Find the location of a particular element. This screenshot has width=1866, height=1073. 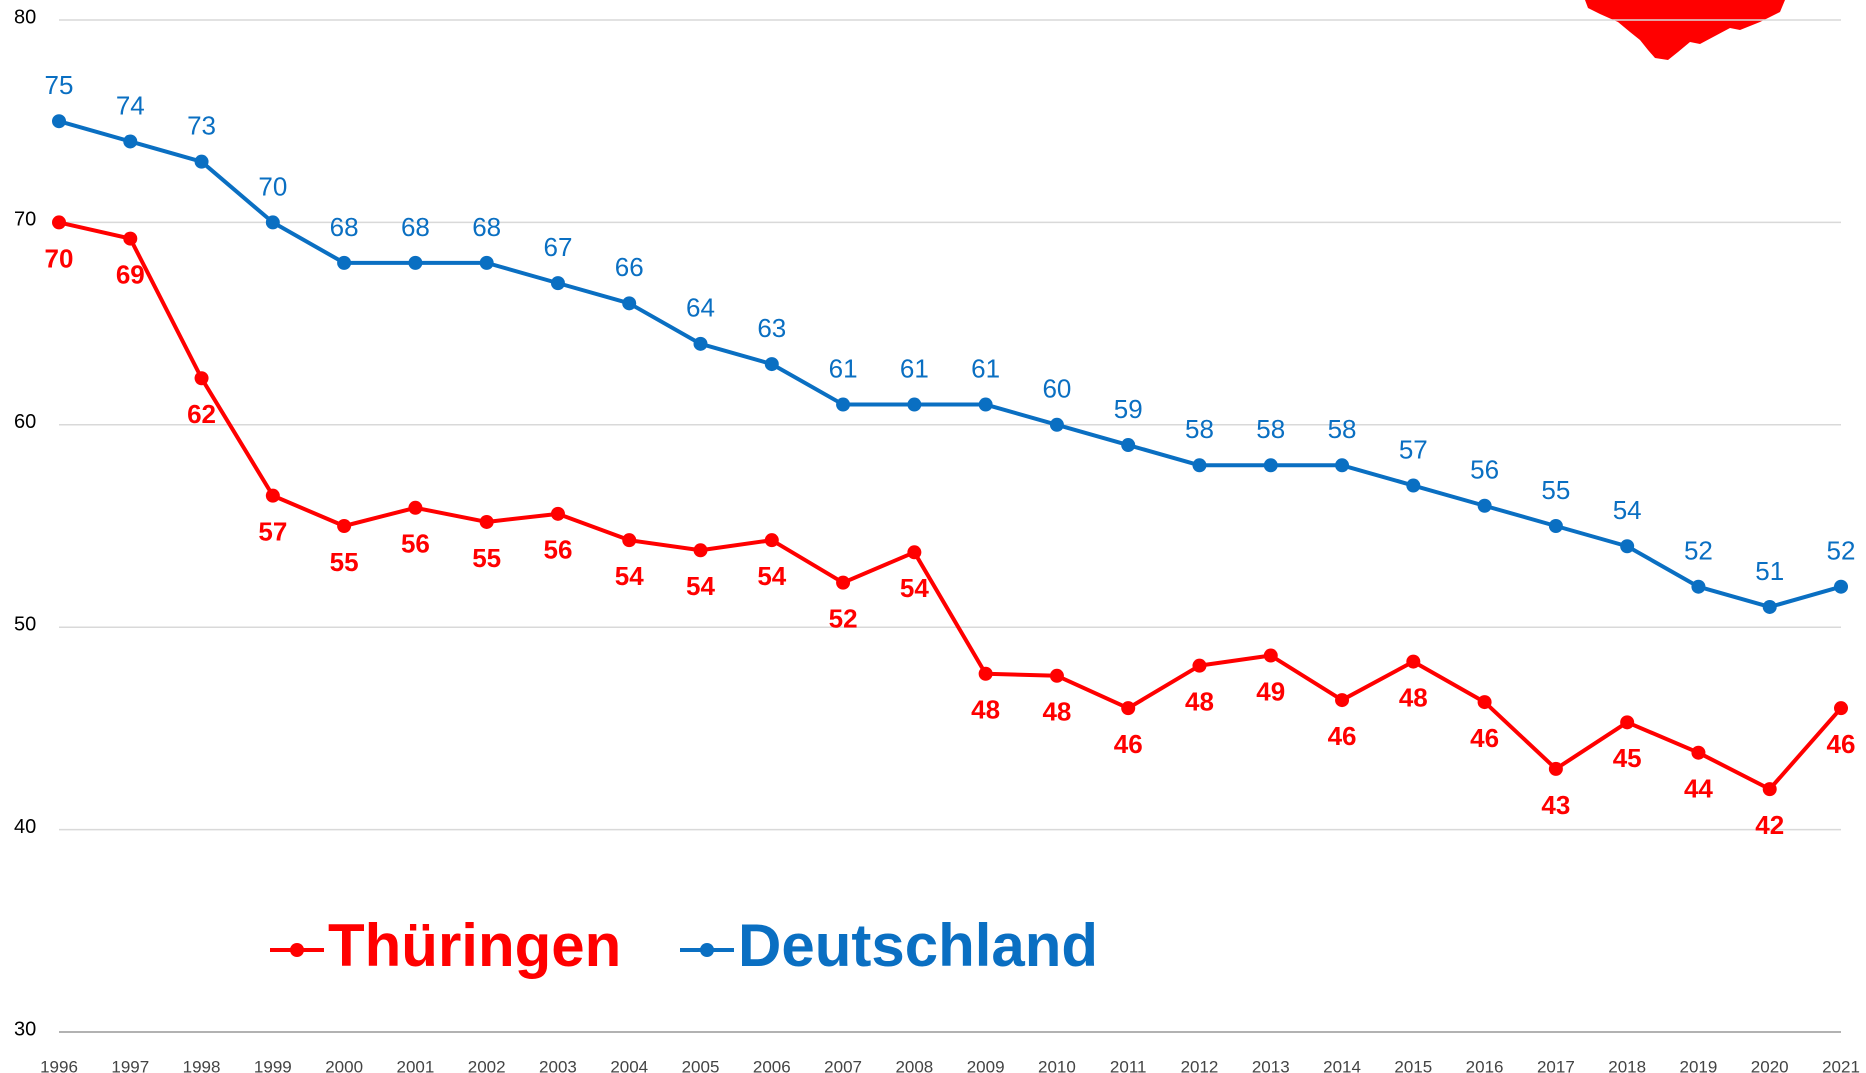

data-label: 74 is located at coordinates (130, 105).